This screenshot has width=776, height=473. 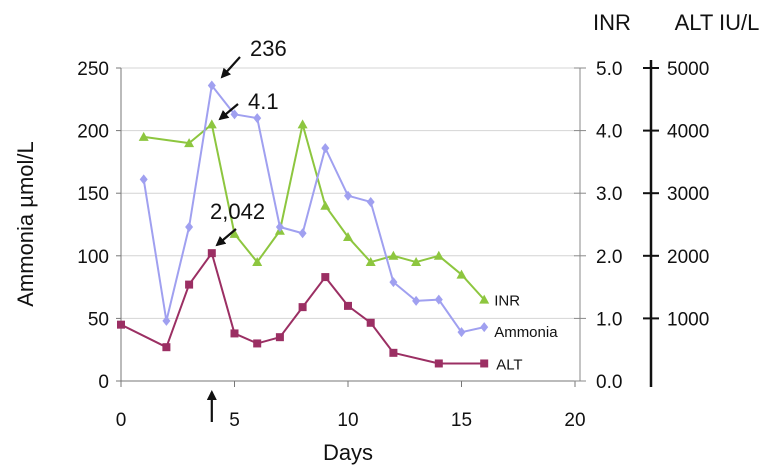 What do you see at coordinates (507, 301) in the screenshot?
I see `series-label: INR` at bounding box center [507, 301].